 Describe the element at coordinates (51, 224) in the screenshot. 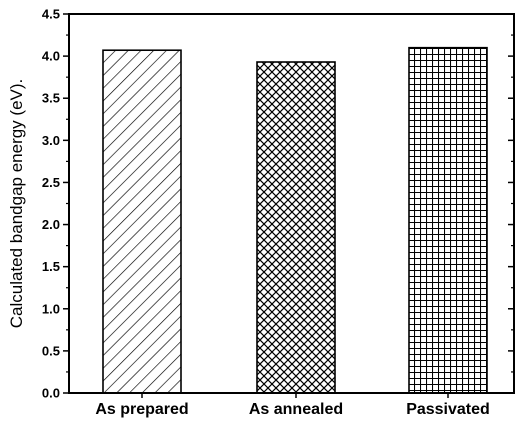

I see `y-tick-label: 2.0` at that location.